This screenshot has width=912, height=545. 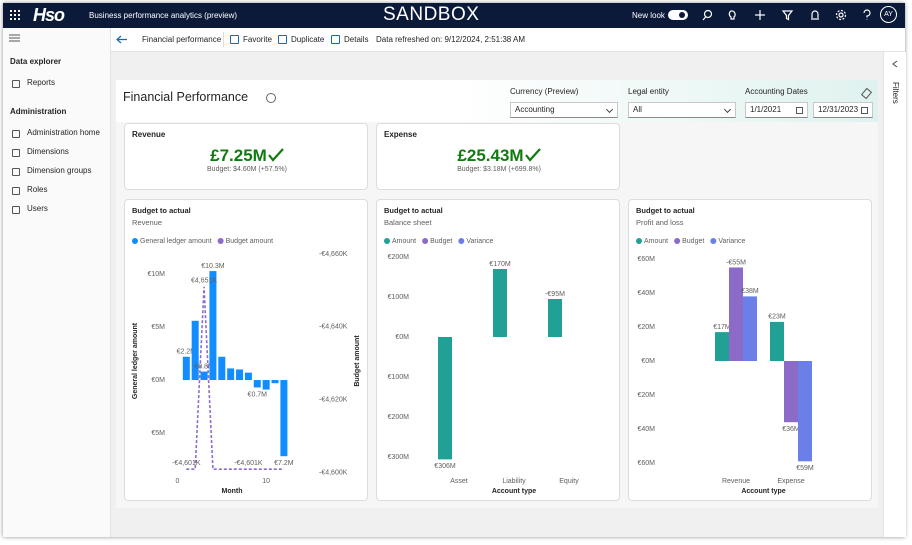 I want to click on x-tick-label: Equity, so click(x=569, y=481).